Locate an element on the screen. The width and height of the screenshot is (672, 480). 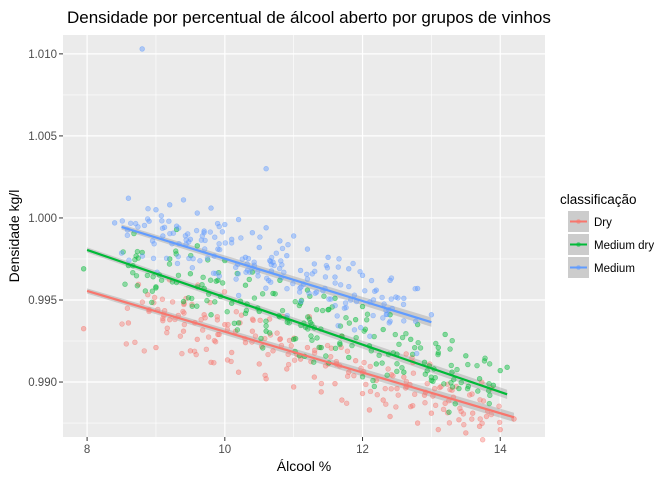
y-tick-label: 1.000 is located at coordinates (42, 219).